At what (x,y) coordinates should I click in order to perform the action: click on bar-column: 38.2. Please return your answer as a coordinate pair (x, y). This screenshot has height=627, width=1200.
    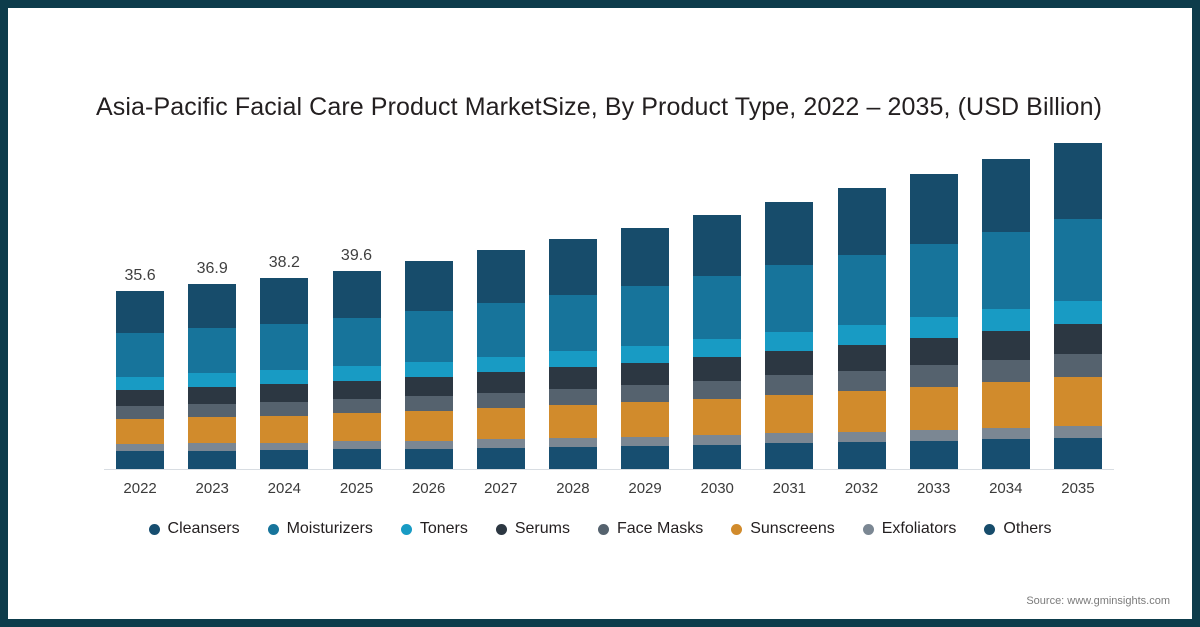
    Looking at the image, I should click on (284, 362).